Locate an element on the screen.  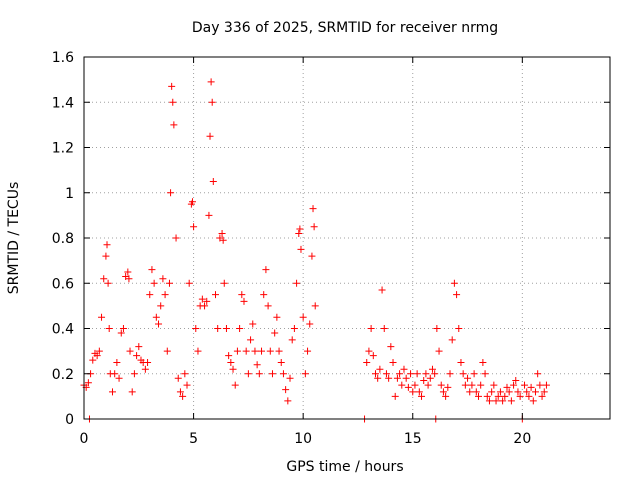
x-tick-label: 20 is located at coordinates (522, 439).